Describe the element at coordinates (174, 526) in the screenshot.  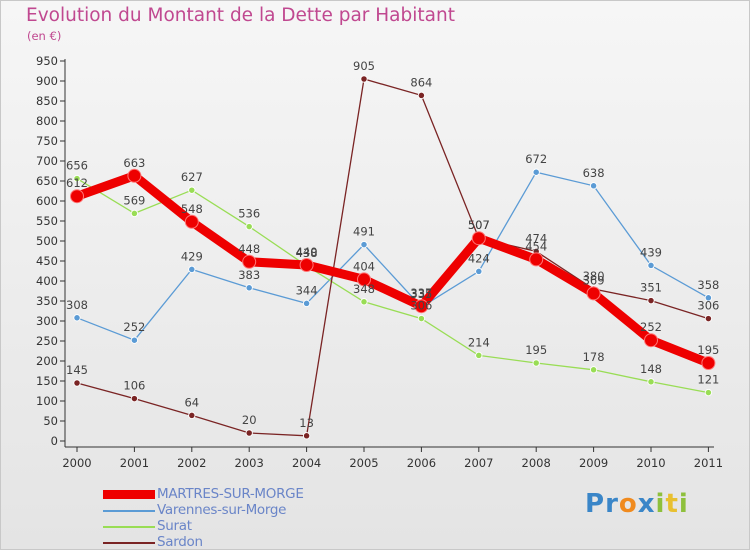
I see `legend-label: Surat` at that location.